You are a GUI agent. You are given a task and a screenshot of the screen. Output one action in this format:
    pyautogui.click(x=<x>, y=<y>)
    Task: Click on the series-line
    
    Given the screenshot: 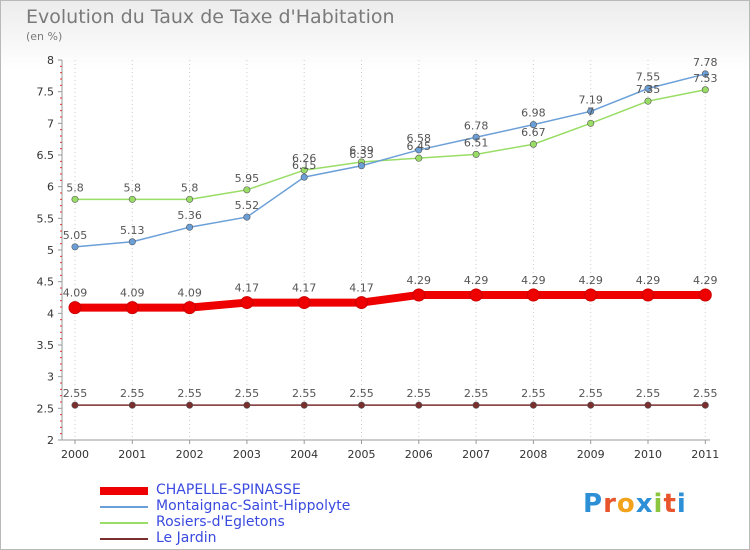 What is the action you would take?
    pyautogui.click(x=390, y=301)
    